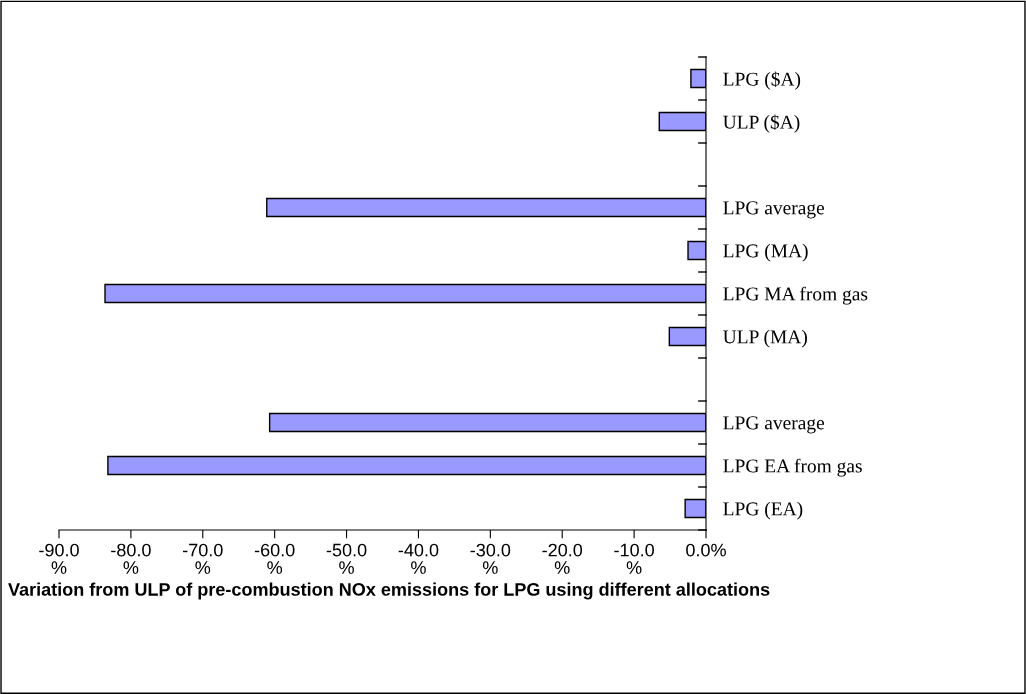 This screenshot has width=1026, height=694. I want to click on y-tick-label: LPG (EA), so click(763, 510).